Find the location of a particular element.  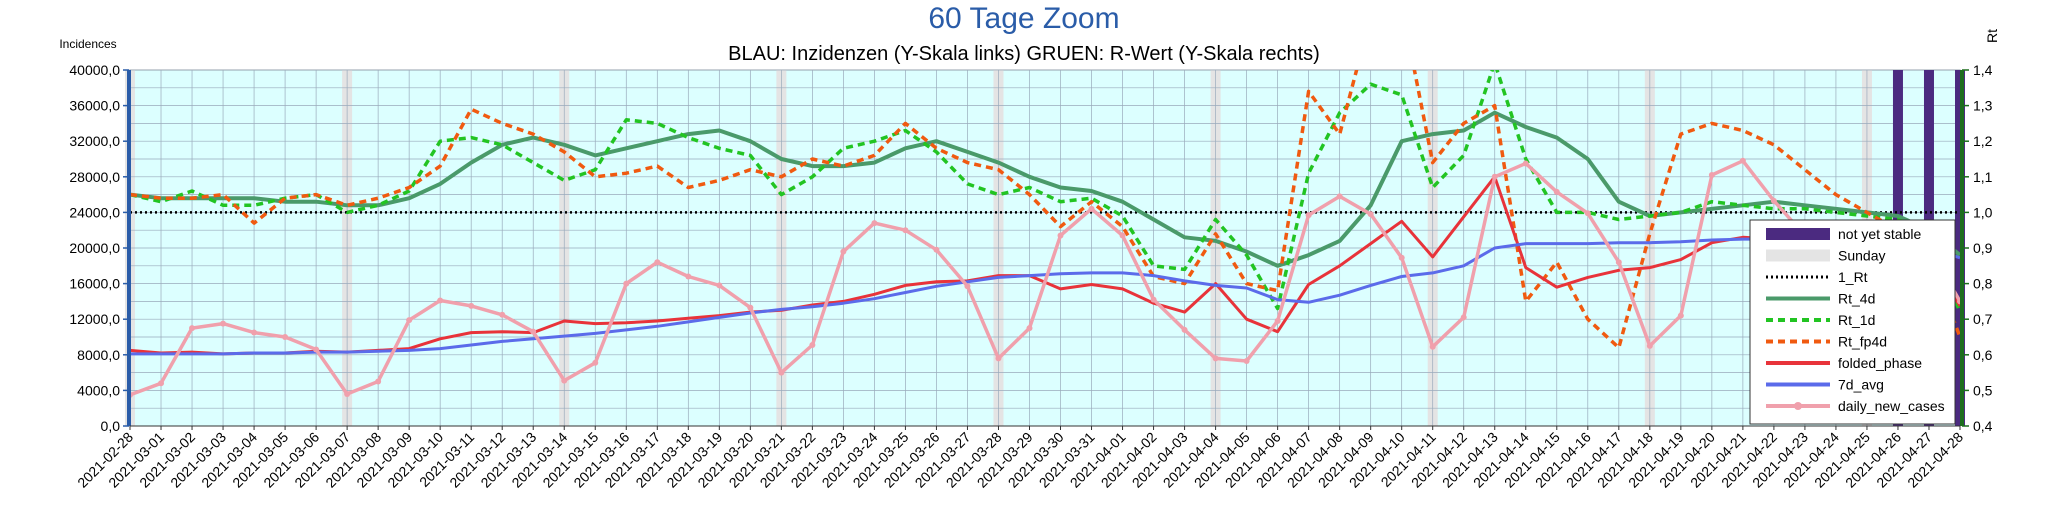

y-right-tick-label: 1,2 is located at coordinates (1983, 141).